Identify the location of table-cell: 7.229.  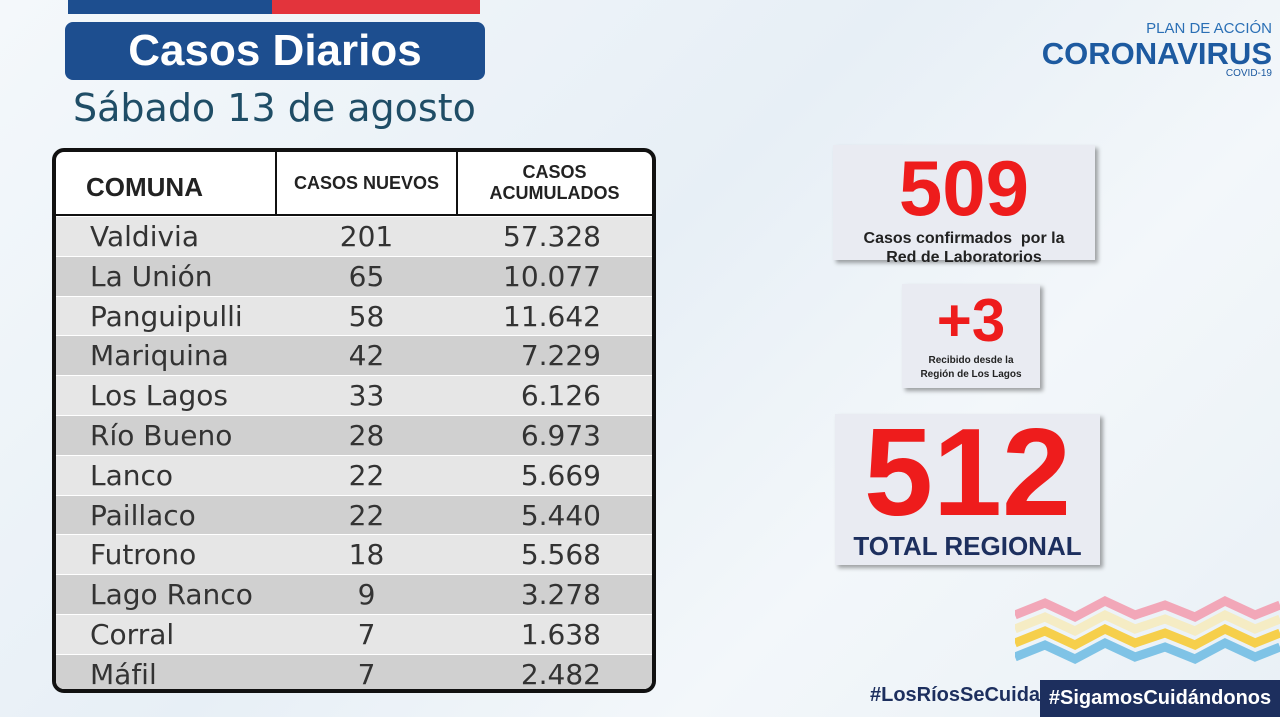
(560, 356).